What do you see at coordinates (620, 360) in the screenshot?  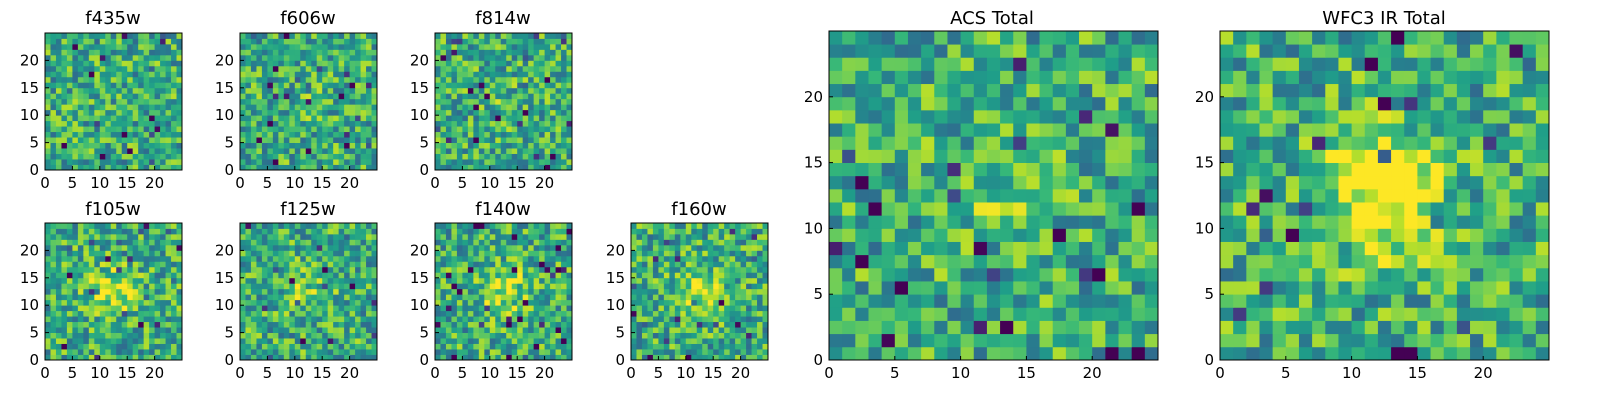 I see `y-tick-label: 0` at bounding box center [620, 360].